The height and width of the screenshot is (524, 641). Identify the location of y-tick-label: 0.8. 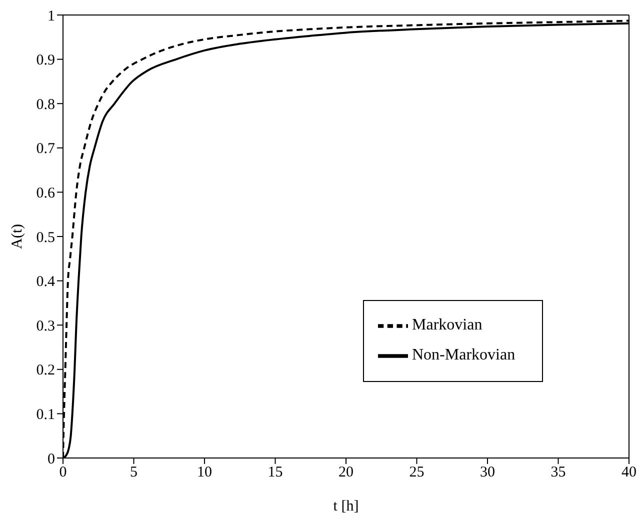
(45, 104).